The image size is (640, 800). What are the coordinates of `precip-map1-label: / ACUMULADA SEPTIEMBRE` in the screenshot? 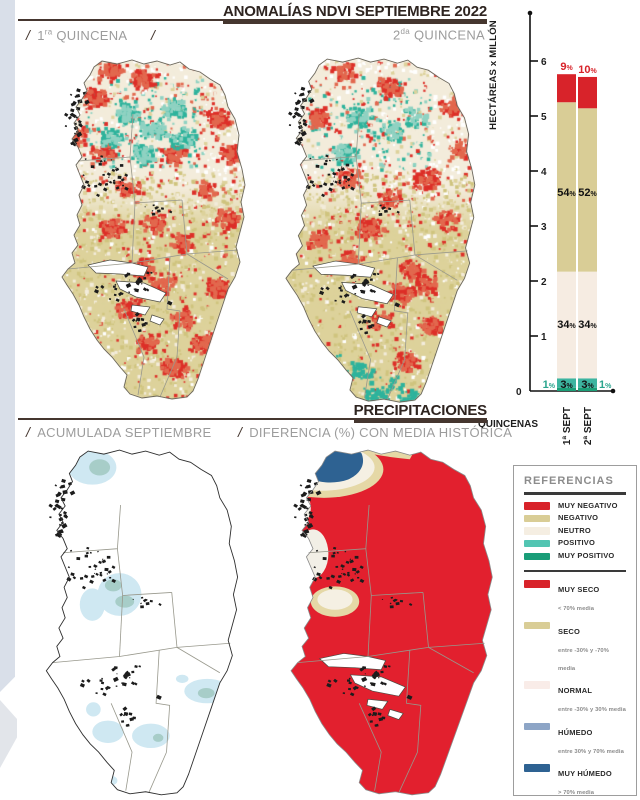 It's located at (119, 432).